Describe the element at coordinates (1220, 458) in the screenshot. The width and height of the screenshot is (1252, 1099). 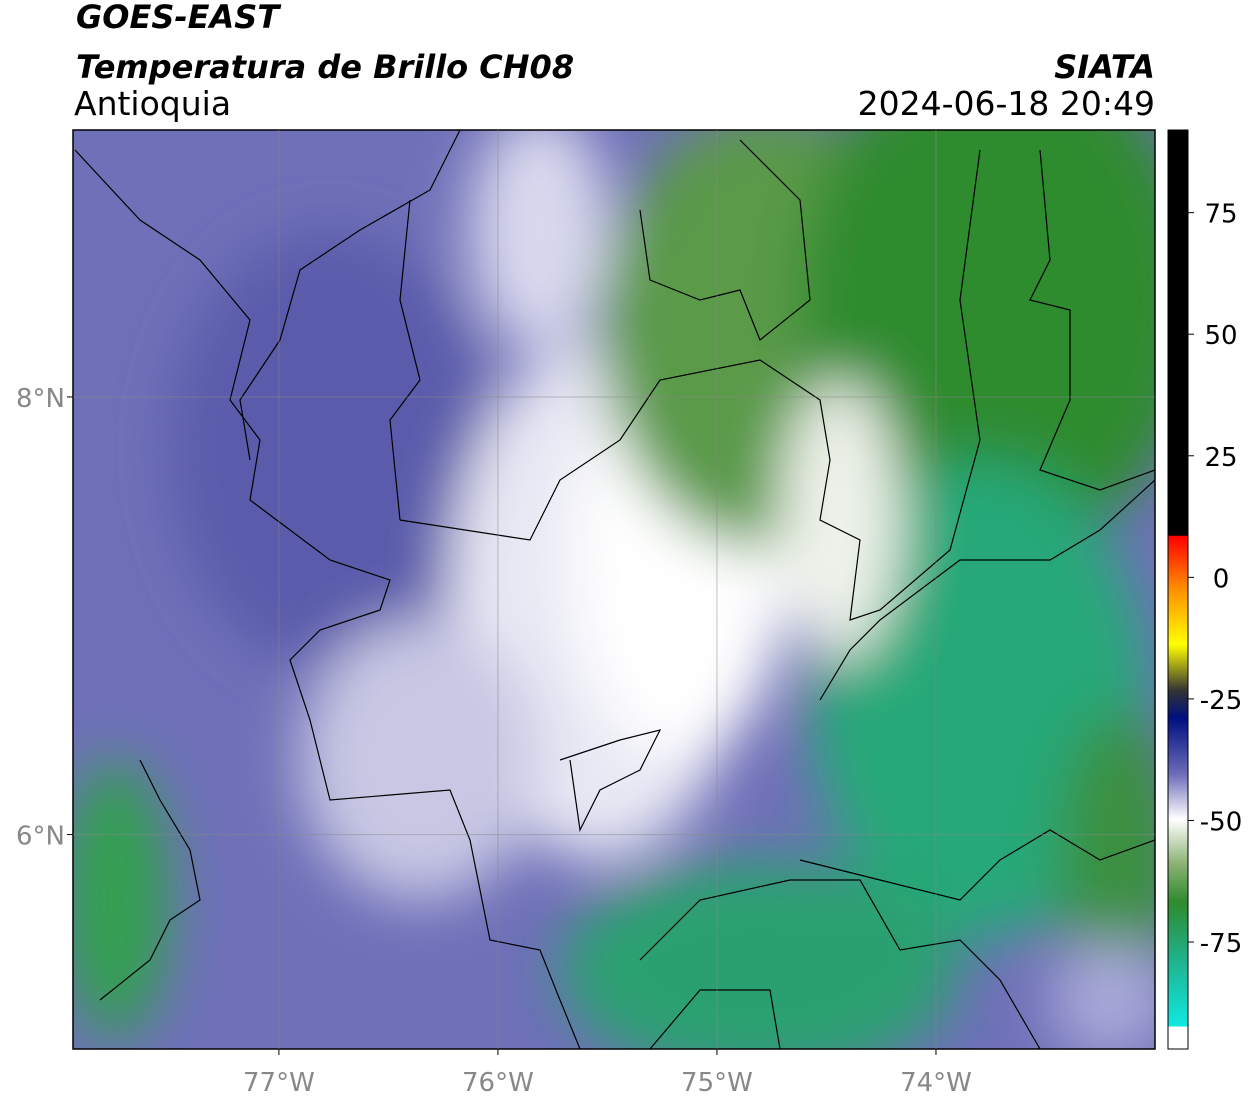
I see `colorbar-tick-label: 25` at that location.